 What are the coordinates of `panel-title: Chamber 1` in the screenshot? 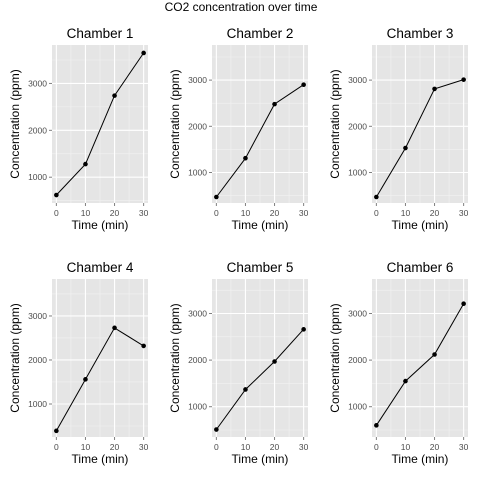 It's located at (100, 33).